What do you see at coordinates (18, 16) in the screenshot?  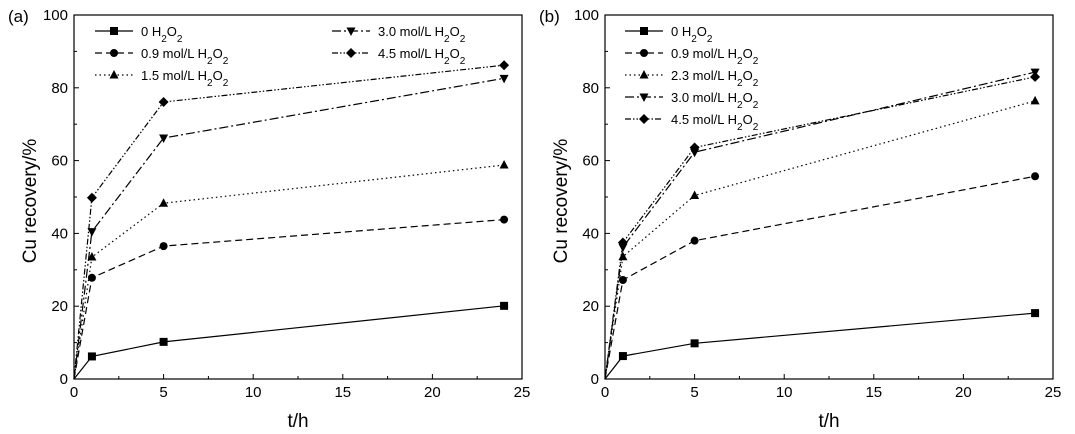 I see `panel-label: (a)` at bounding box center [18, 16].